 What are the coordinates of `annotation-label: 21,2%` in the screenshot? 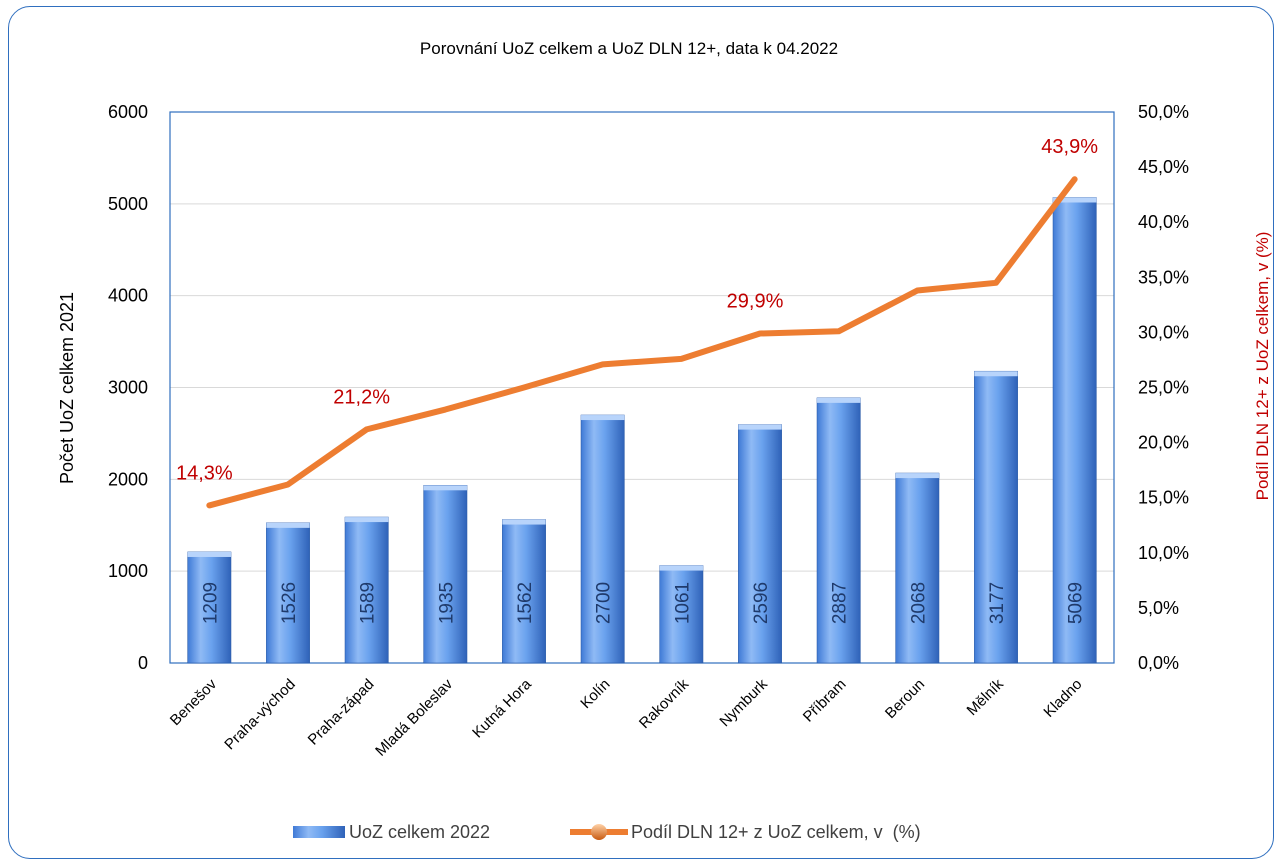 It's located at (361, 397).